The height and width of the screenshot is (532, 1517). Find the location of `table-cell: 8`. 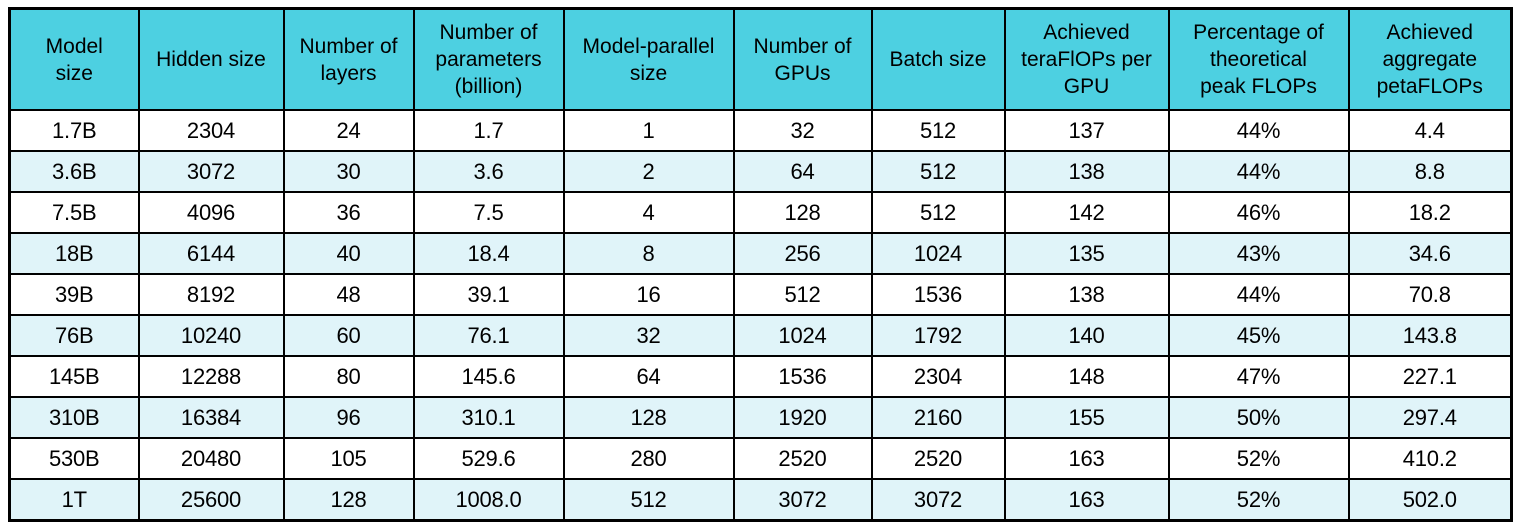

table-cell: 8 is located at coordinates (648, 253).